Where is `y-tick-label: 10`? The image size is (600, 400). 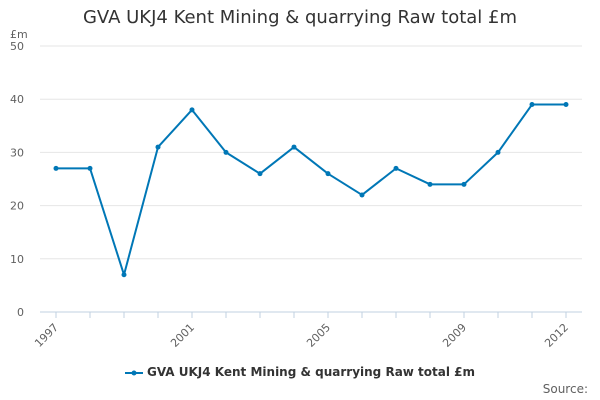
y-tick-label: 10 is located at coordinates (17, 259).